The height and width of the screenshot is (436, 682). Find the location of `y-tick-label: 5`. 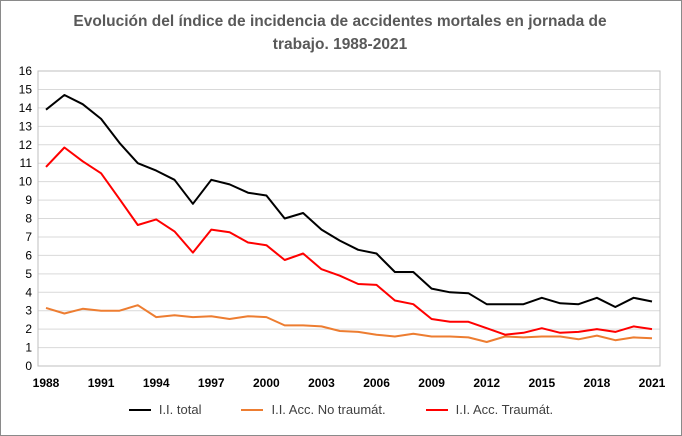

y-tick-label: 5 is located at coordinates (28, 274).